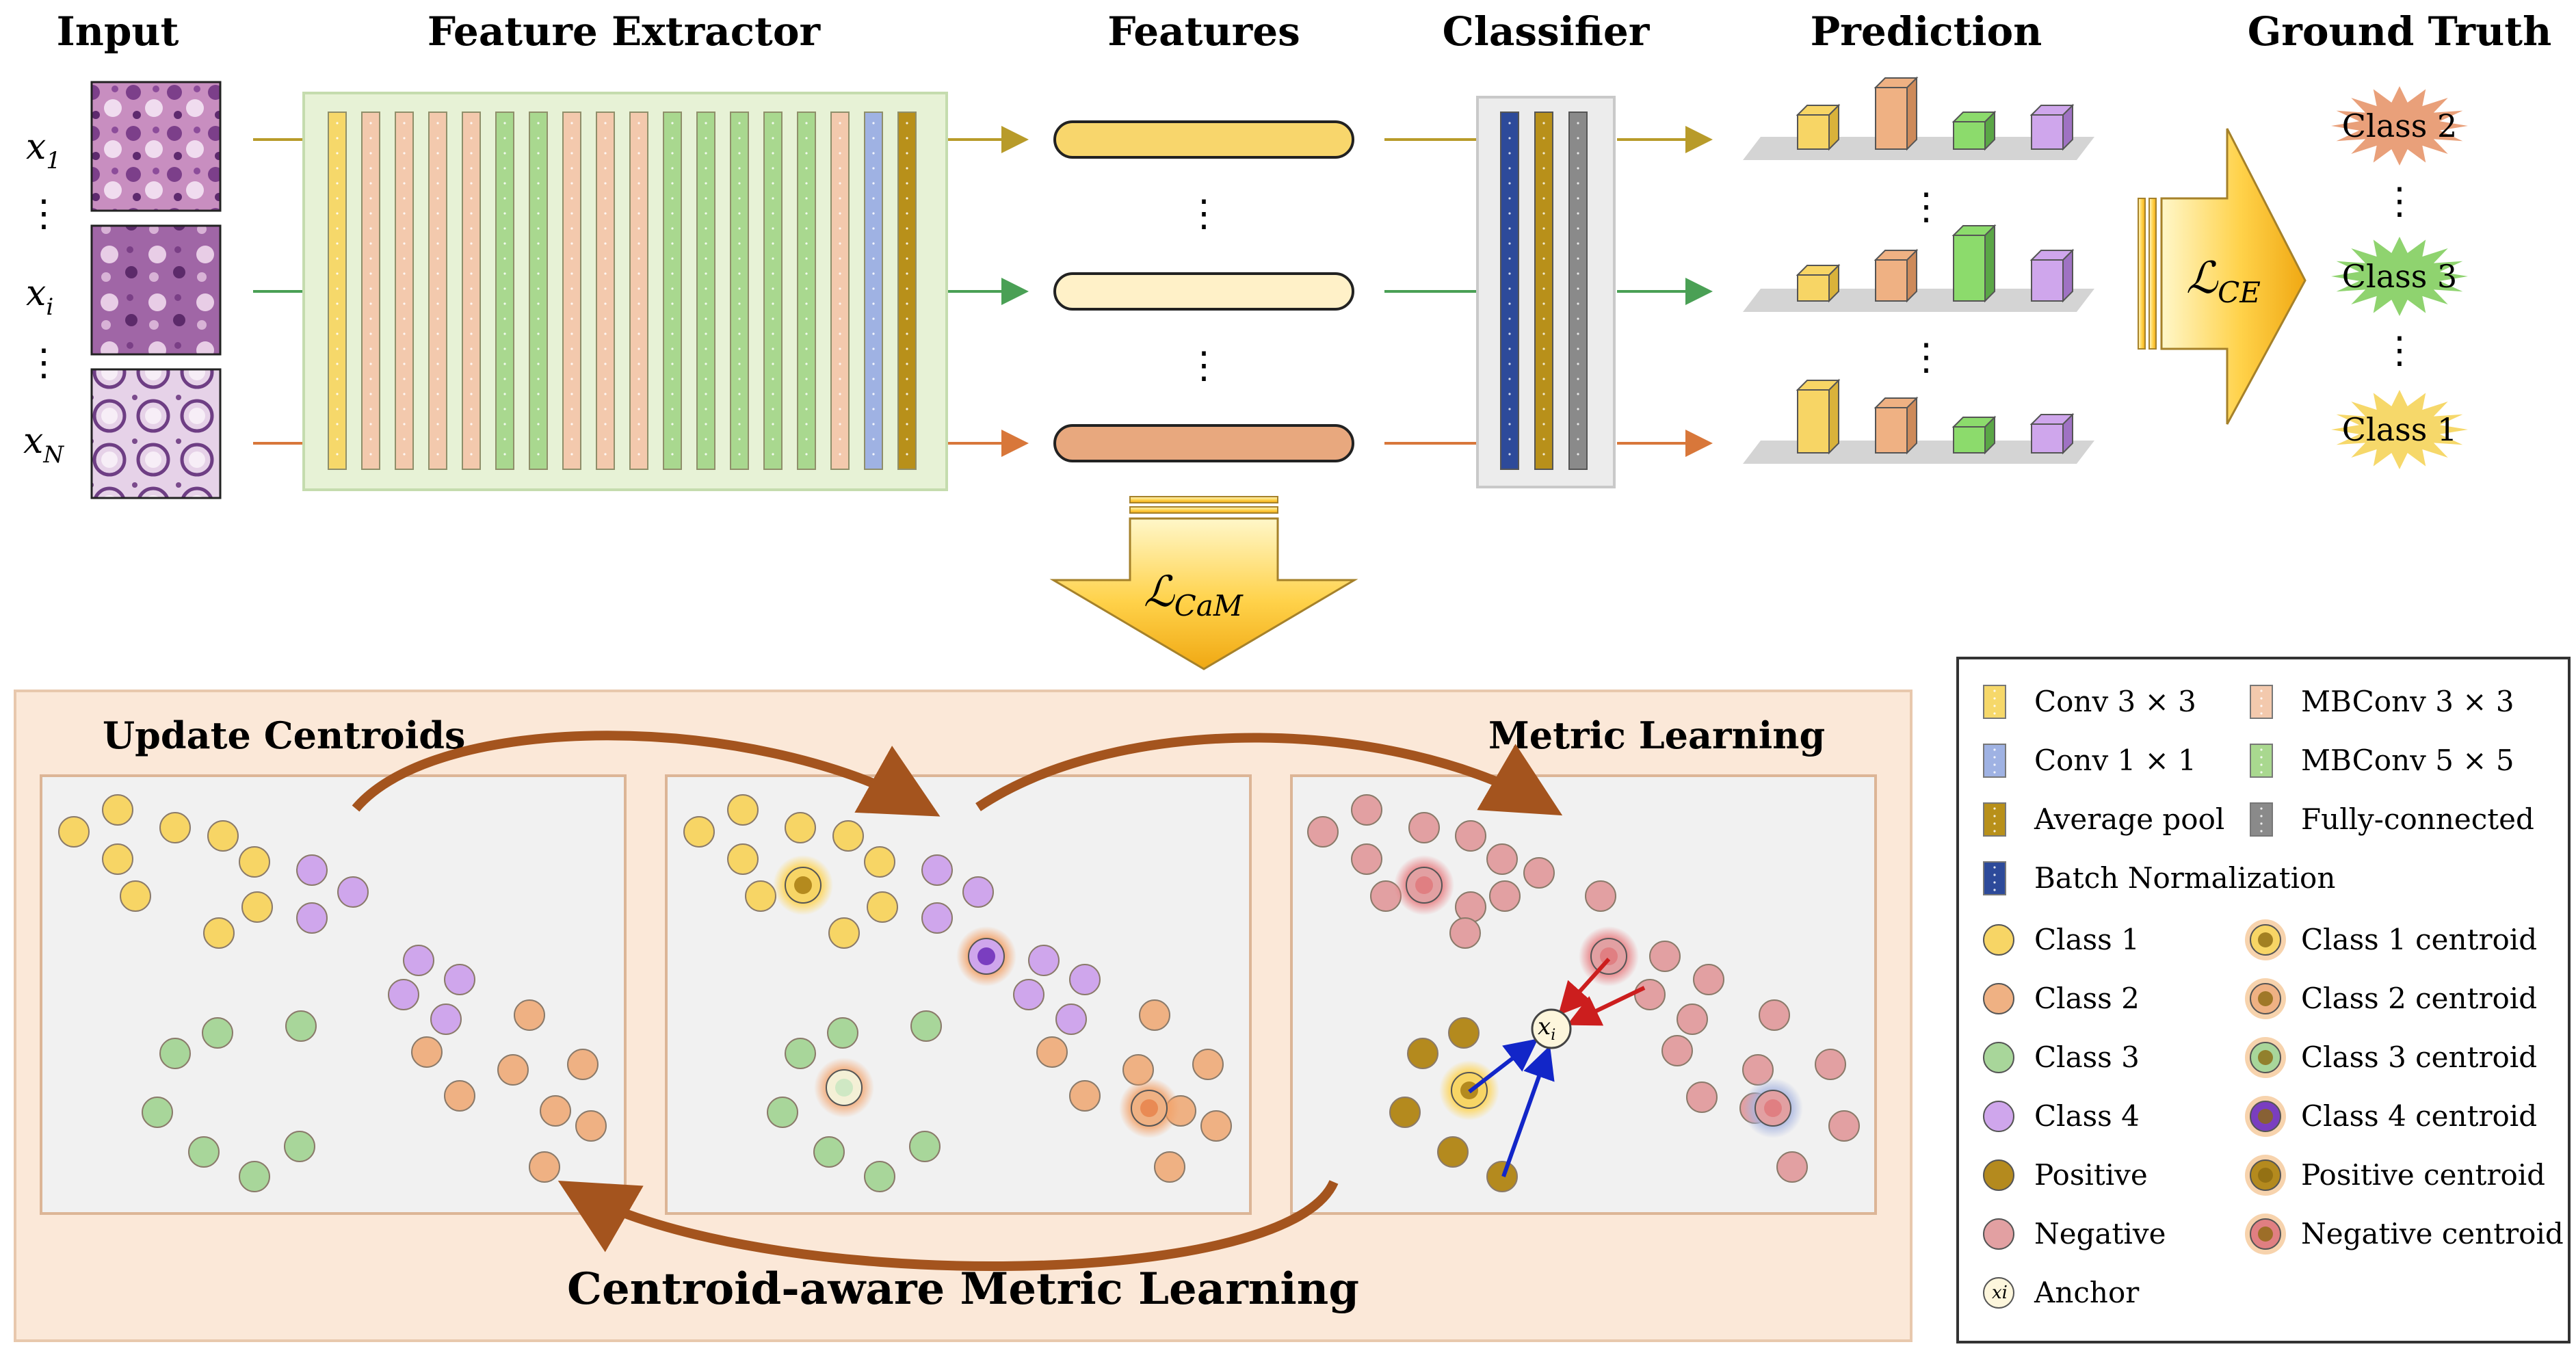  I want to click on loss-ce-arrow: ℒCE, so click(2222, 277).